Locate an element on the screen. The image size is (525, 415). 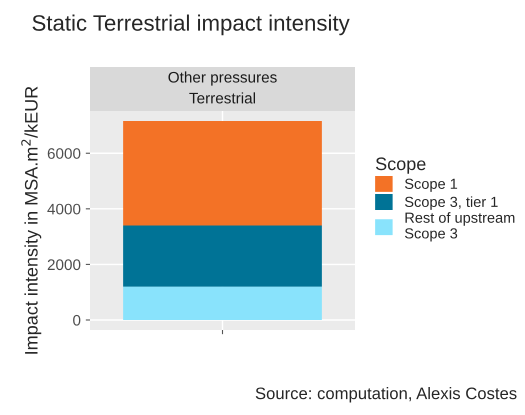
legend-label: Rest of upstream Scope 3 is located at coordinates (459, 227).